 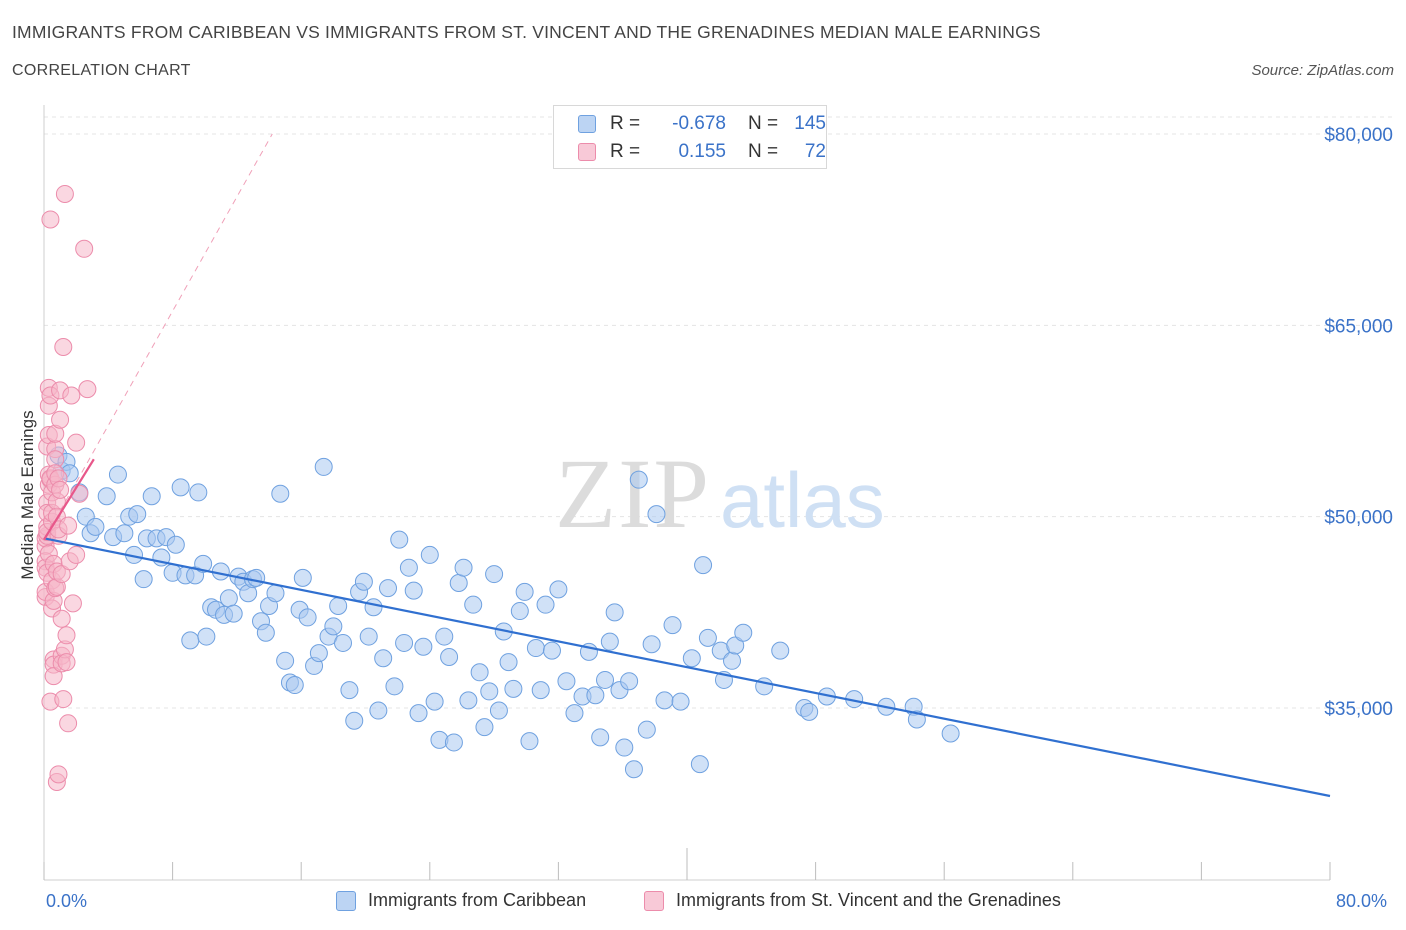 I want to click on chart-subtitle: CORRELATION CHART, so click(x=101, y=70).